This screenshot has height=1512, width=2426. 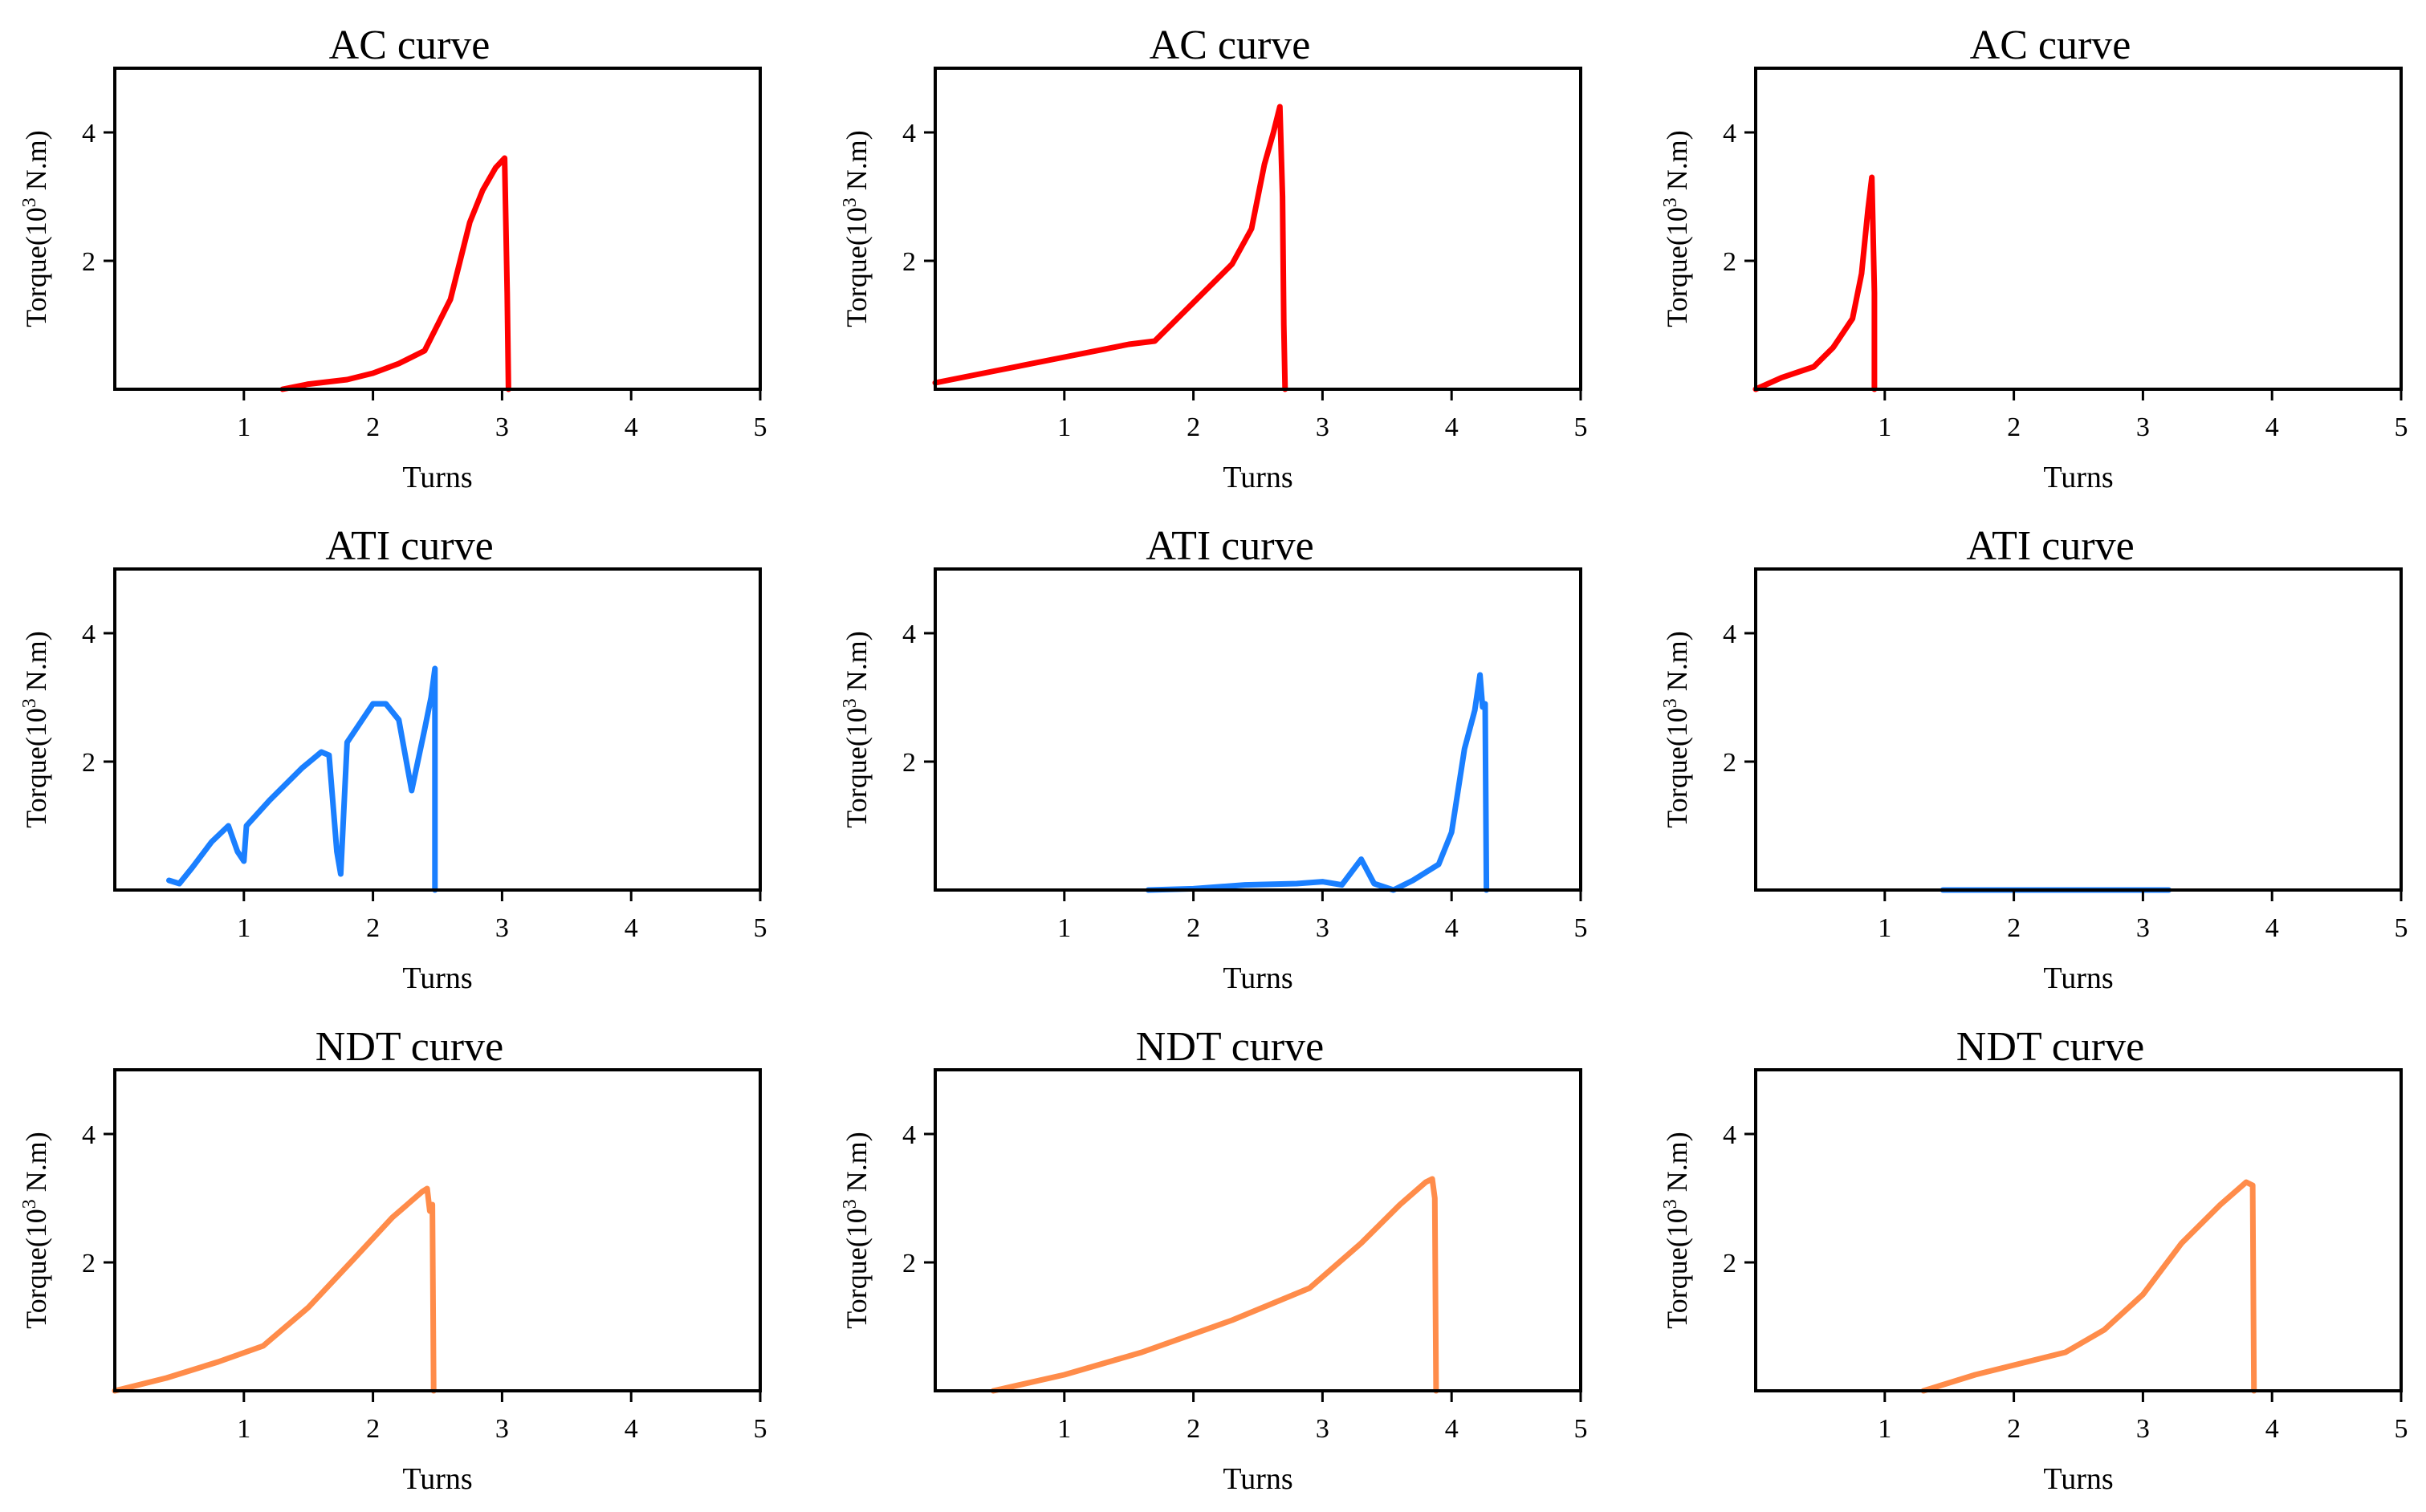 I want to click on chart-title: ATI curve, so click(x=409, y=546).